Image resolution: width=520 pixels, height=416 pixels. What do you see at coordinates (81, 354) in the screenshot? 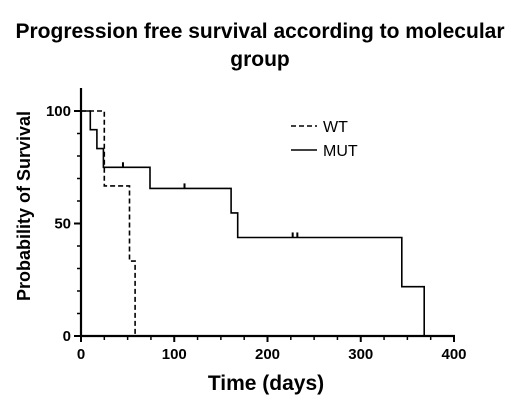
I see `x-tick-label: 0` at bounding box center [81, 354].